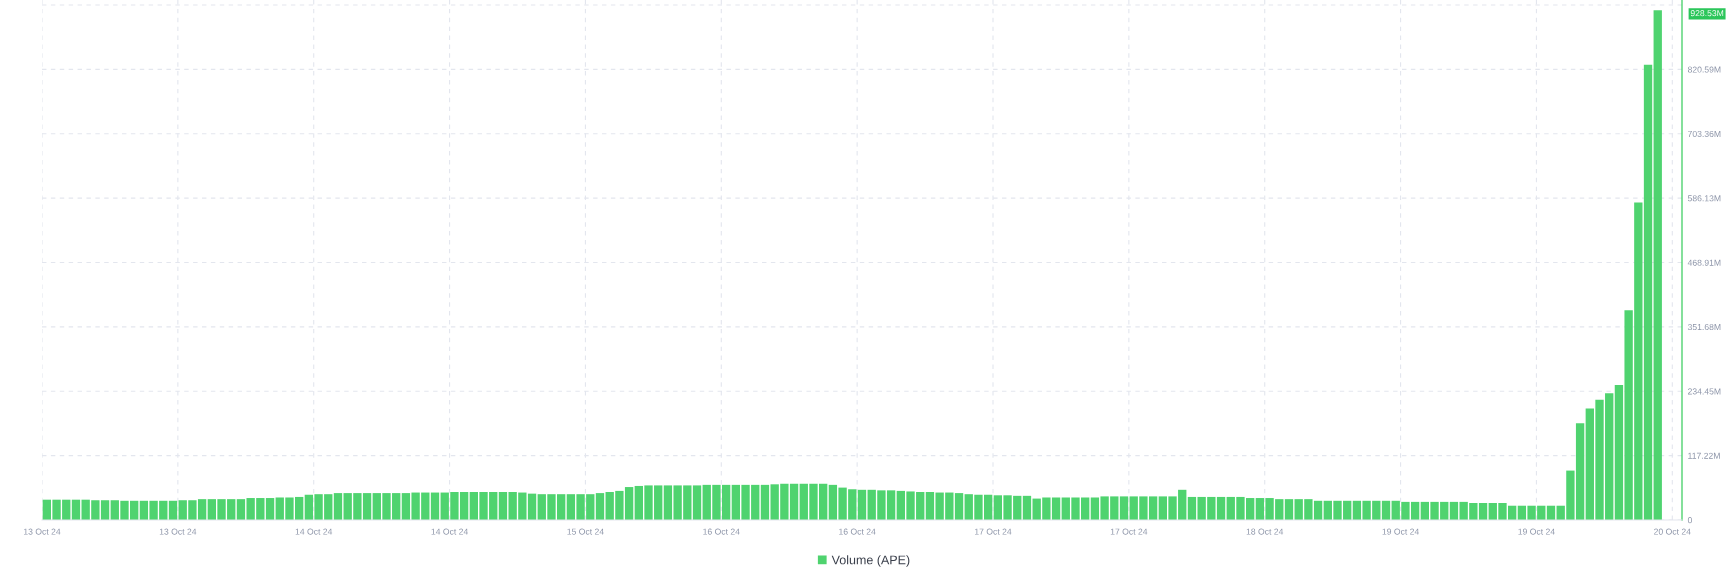 The width and height of the screenshot is (1728, 584). Describe the element at coordinates (1704, 262) in the screenshot. I see `y-tick-label: 468.91M` at that location.